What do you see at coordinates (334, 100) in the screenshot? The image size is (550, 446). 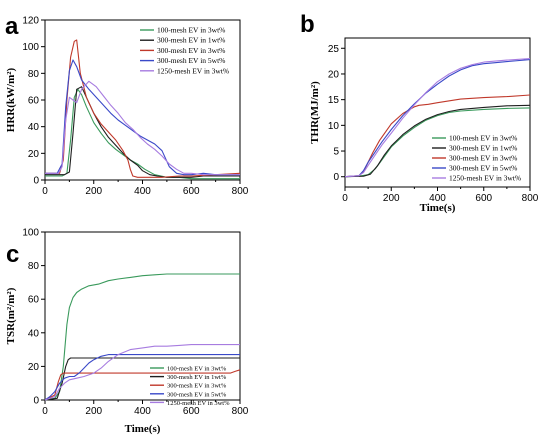 I see `y-tick-label: 15` at bounding box center [334, 100].